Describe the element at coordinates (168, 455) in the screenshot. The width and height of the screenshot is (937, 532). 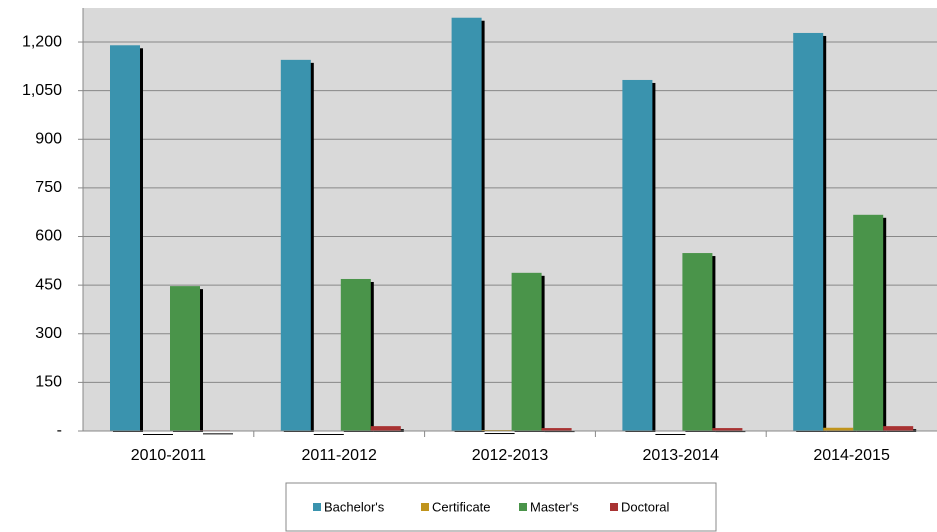
I see `x-tick-label: 2010-2011` at that location.